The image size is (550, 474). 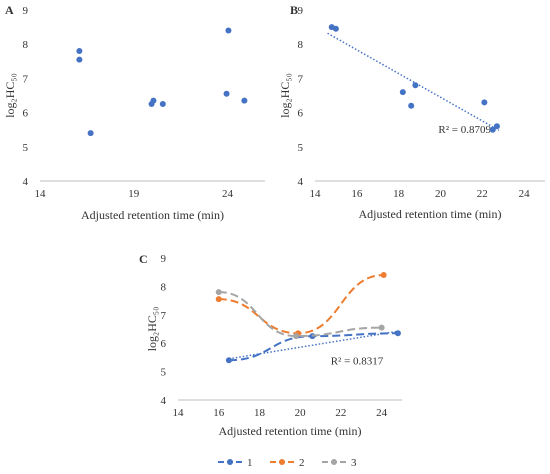 I want to click on panel-label: B, so click(x=294, y=10).